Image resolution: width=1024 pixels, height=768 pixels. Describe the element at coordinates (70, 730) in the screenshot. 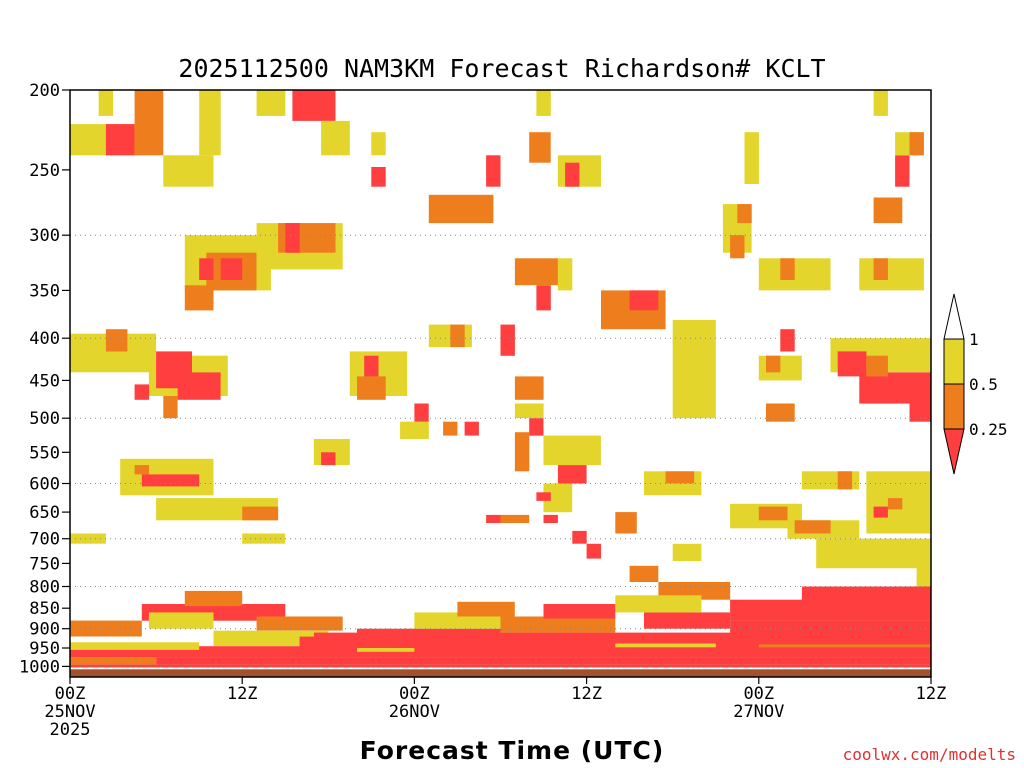

I see `x-tick-label: 2025` at that location.